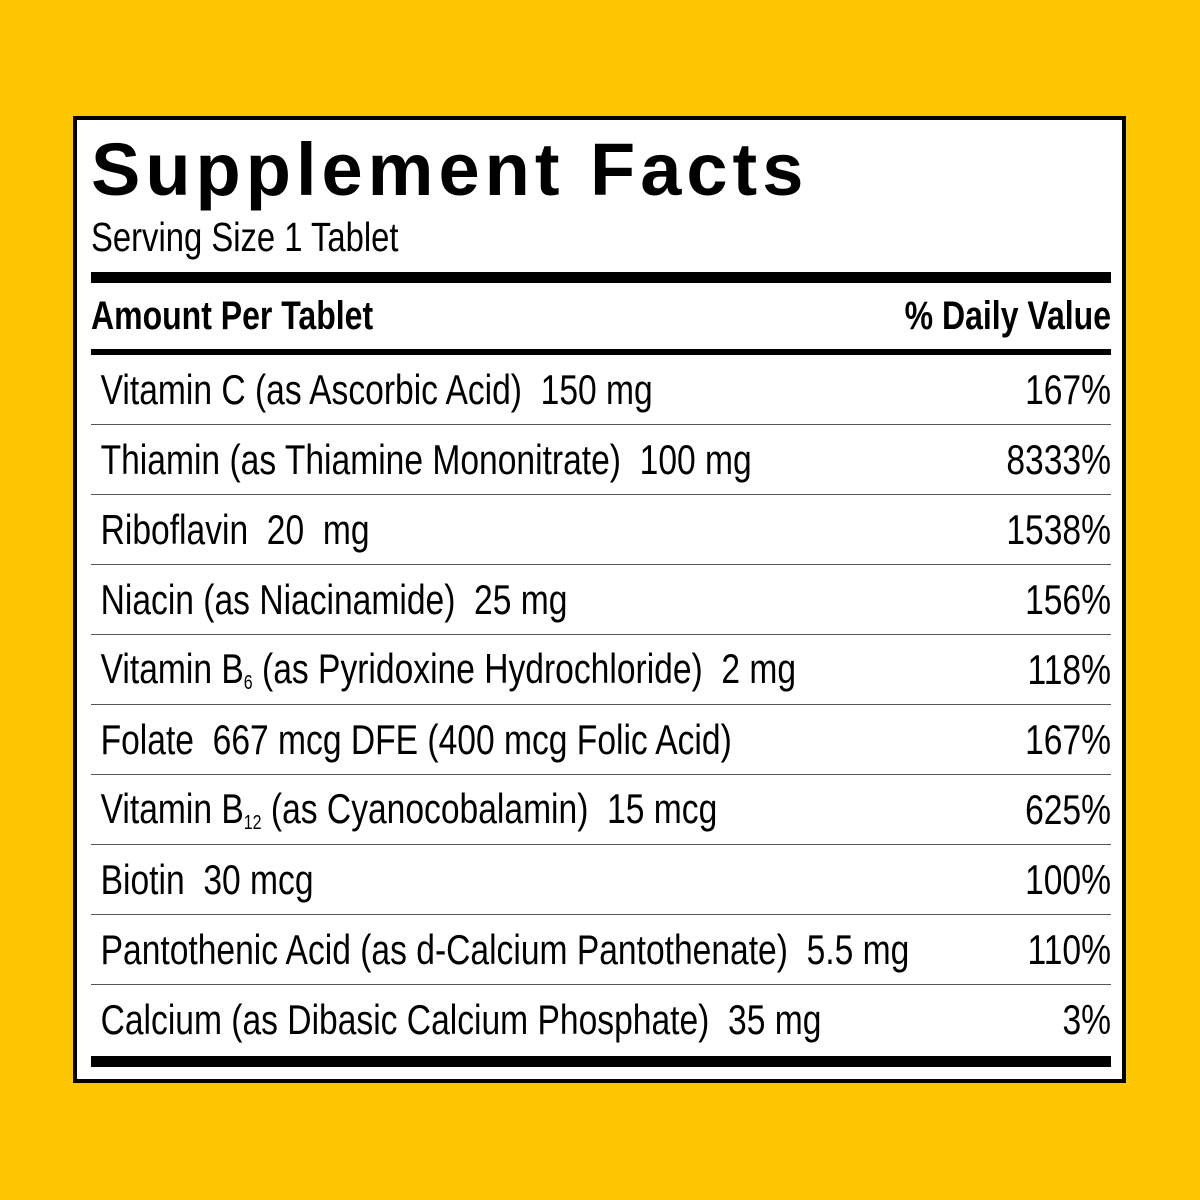 Image resolution: width=1200 pixels, height=1200 pixels. Describe the element at coordinates (1068, 599) in the screenshot. I see `daily-value: 156%` at that location.